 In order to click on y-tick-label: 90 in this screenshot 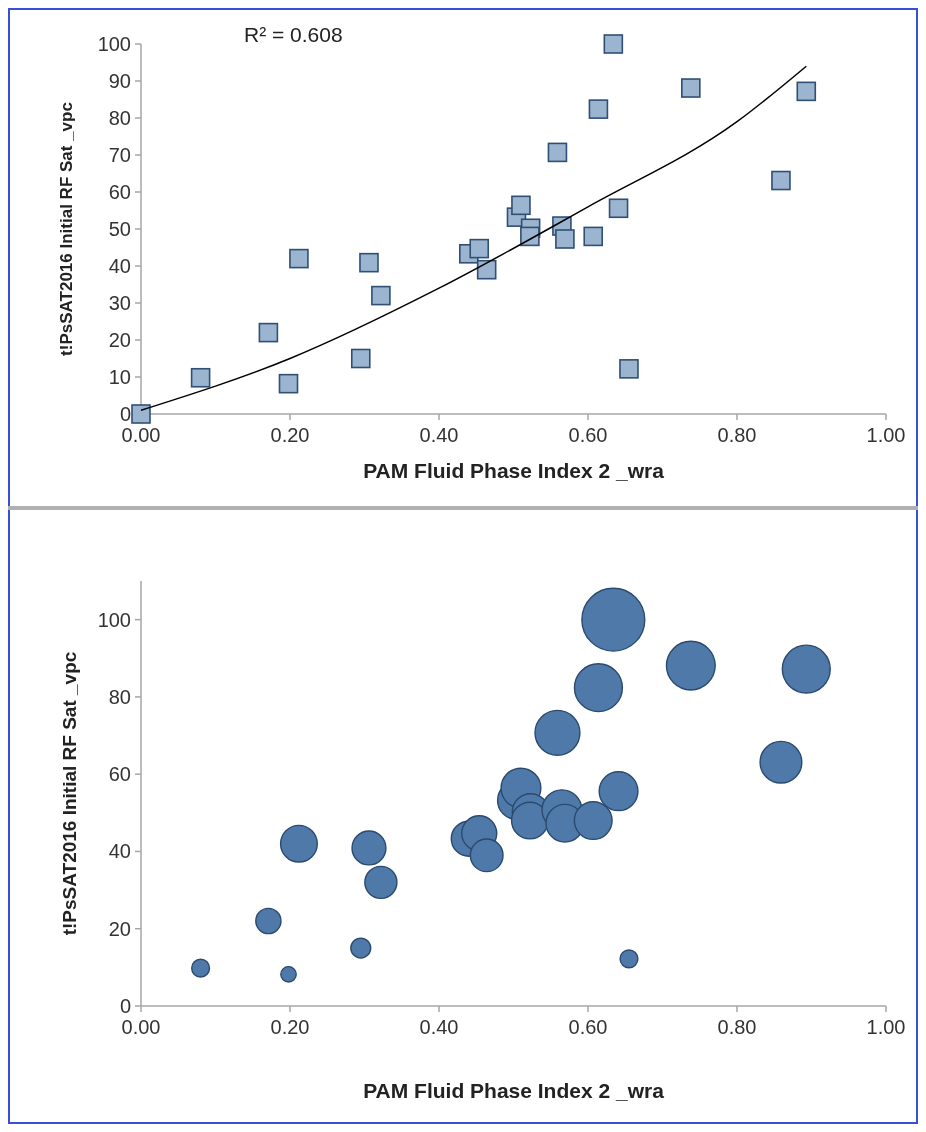, I will do `click(119, 81)`.